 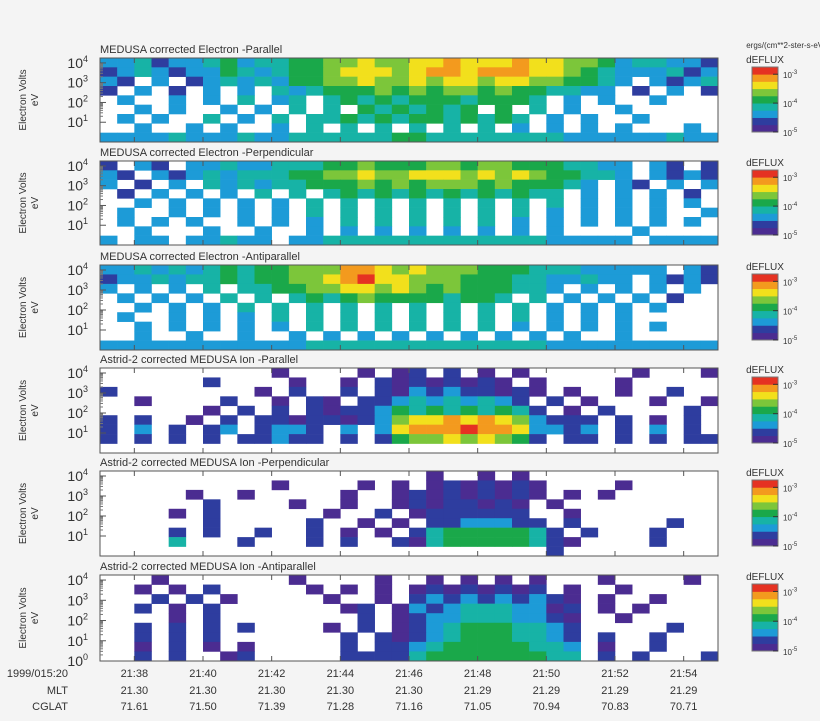 What do you see at coordinates (77, 515) in the screenshot?
I see `y-tick-label: 10²` at bounding box center [77, 515].